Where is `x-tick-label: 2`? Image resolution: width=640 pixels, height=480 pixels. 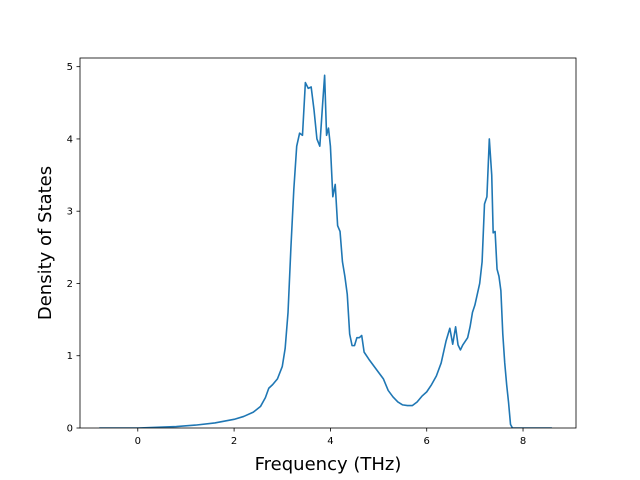 x-tick-label: 2 is located at coordinates (234, 441).